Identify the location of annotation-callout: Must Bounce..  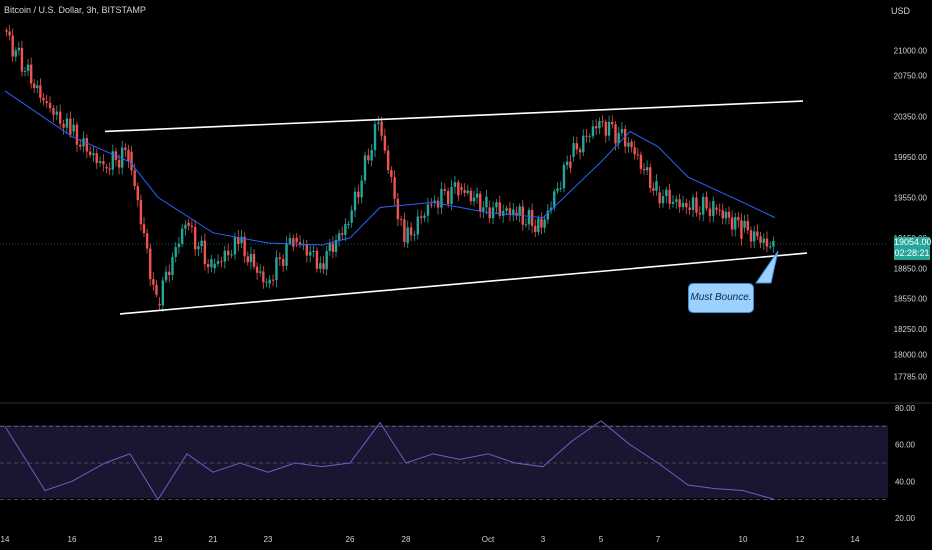
(721, 298).